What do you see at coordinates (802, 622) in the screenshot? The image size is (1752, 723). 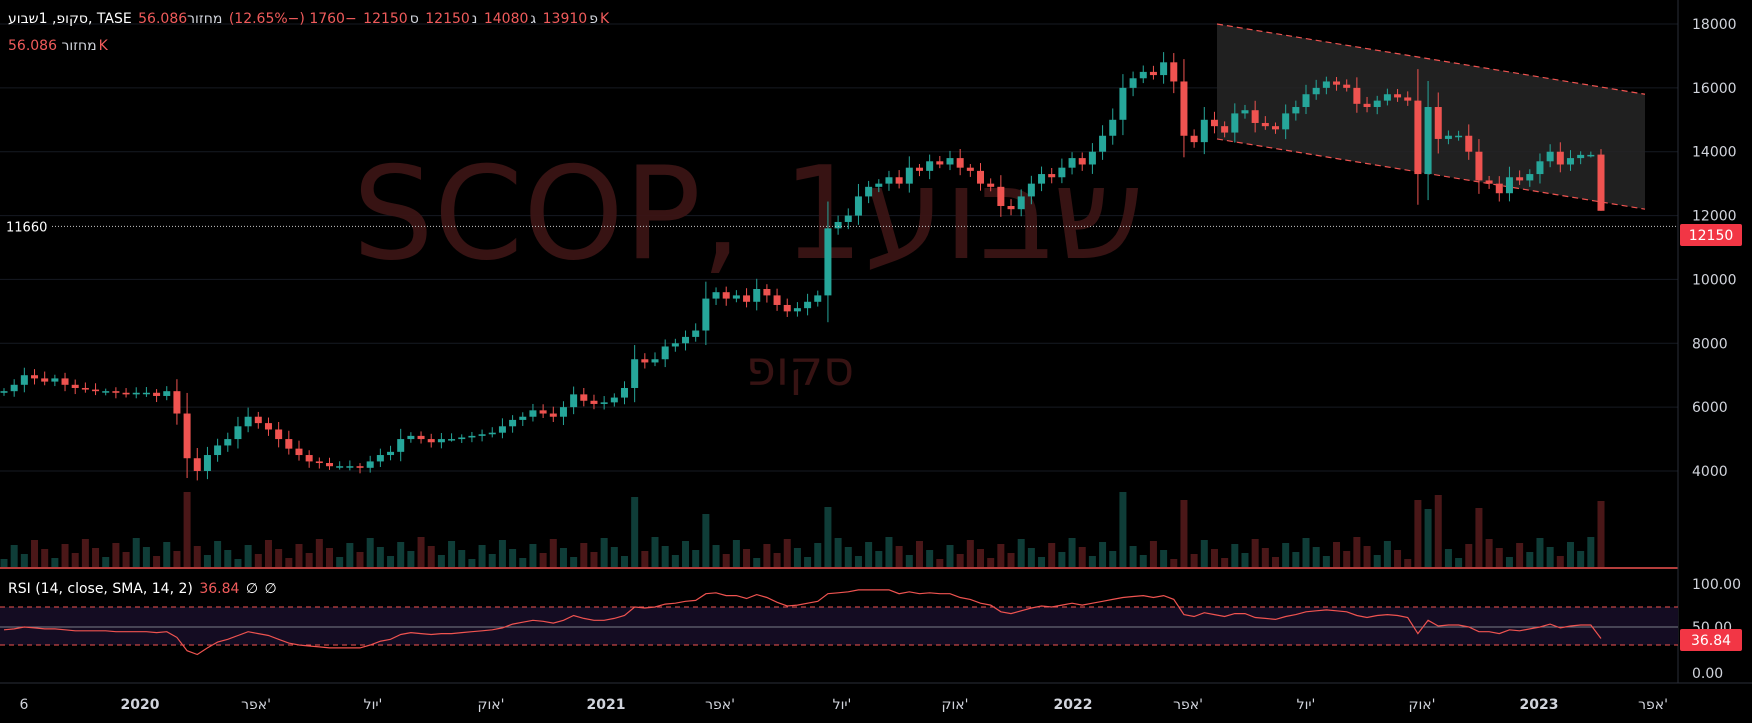 I see `rsi-line` at bounding box center [802, 622].